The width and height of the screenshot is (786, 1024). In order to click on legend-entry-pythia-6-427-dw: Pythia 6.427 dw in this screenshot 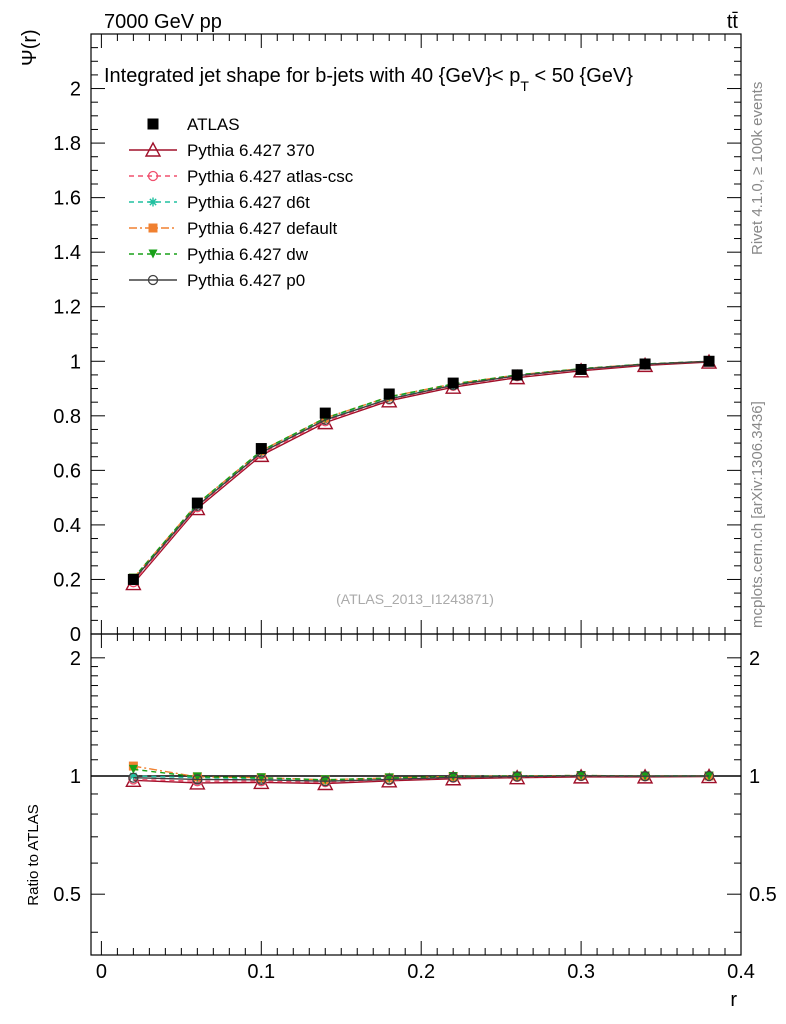, I will do `click(219, 254)`.